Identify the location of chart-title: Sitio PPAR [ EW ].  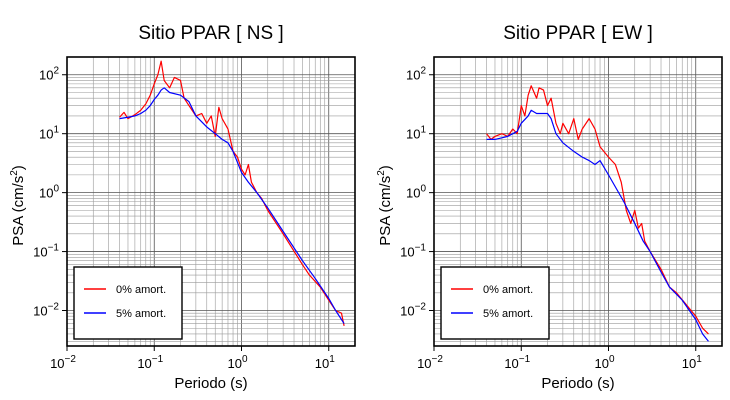
(578, 33).